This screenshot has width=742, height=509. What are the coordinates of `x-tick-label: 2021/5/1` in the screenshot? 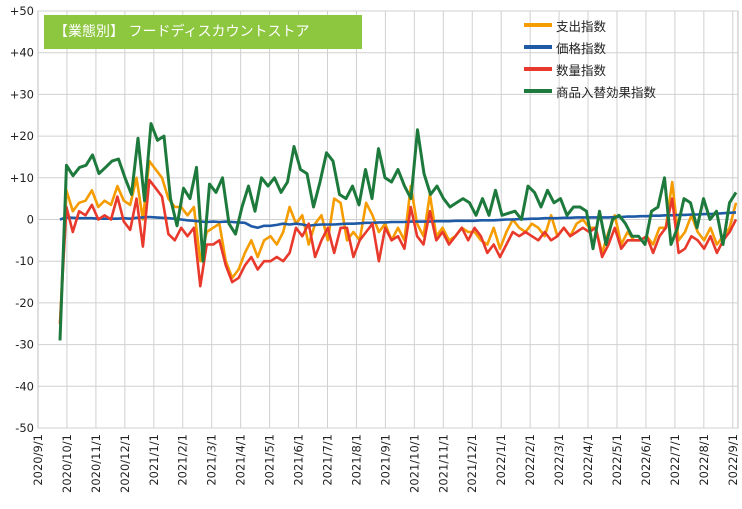 It's located at (270, 460).